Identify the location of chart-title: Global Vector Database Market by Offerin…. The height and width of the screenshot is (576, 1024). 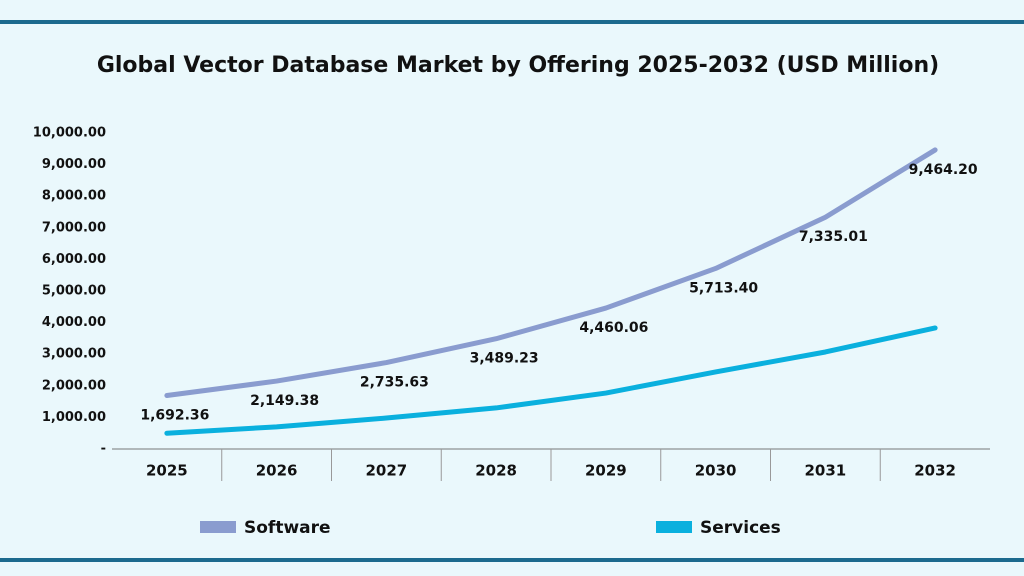
(518, 65).